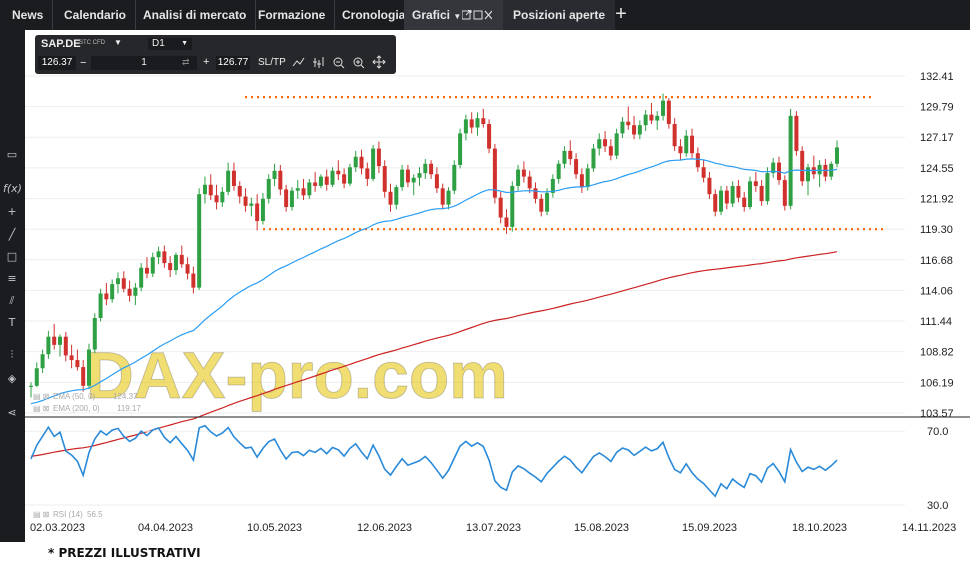 This screenshot has width=970, height=564. Describe the element at coordinates (12, 286) in the screenshot. I see `drawing-toolbar: ▭ f(x) + ╱ □ ≡ ⫽ T ⫶ ◈ ⋖` at that location.